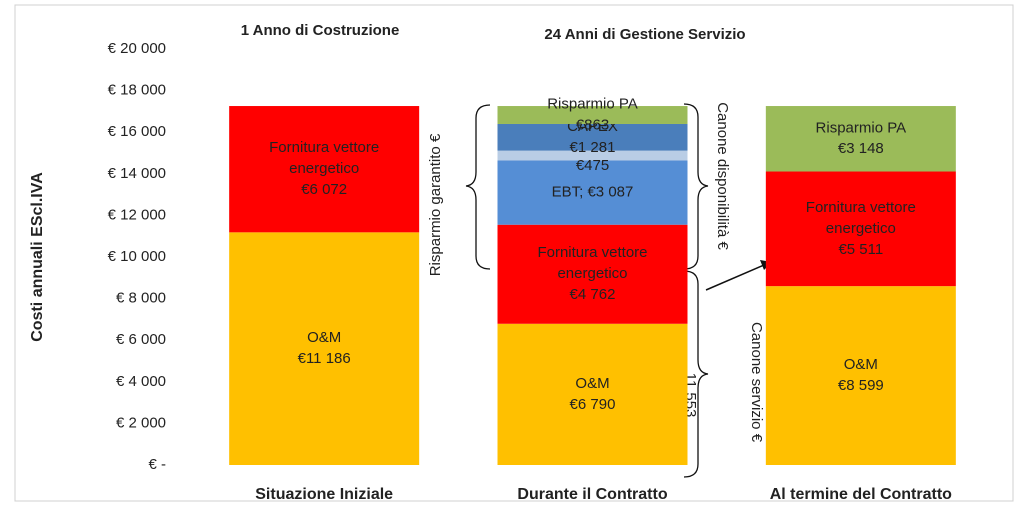 Image resolution: width=1021 pixels, height=507 pixels. What do you see at coordinates (157, 464) in the screenshot?
I see `y-tick-label: € -` at bounding box center [157, 464].